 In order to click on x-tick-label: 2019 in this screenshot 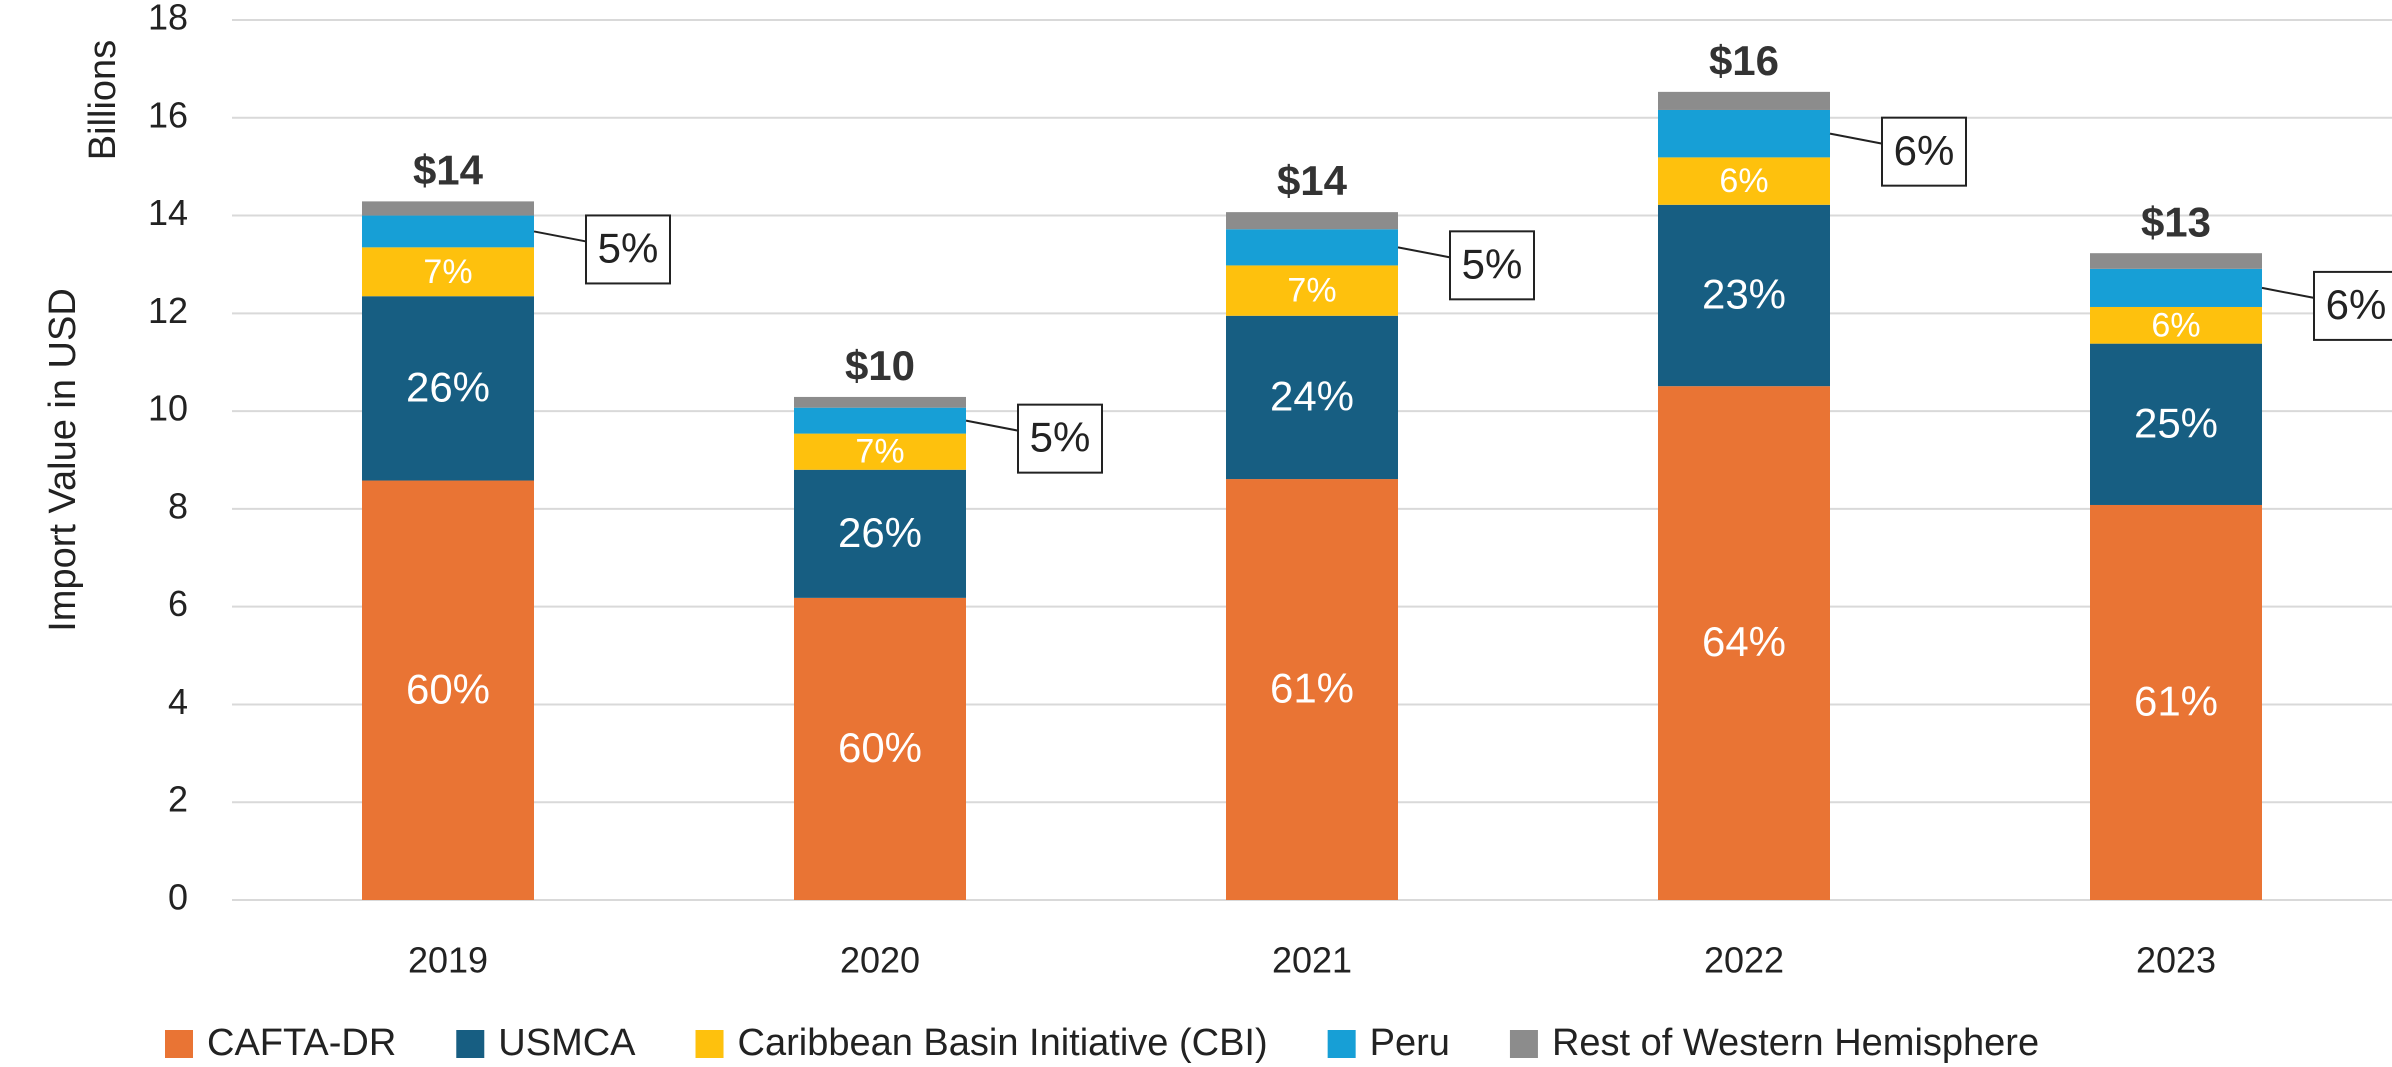, I will do `click(448, 960)`.